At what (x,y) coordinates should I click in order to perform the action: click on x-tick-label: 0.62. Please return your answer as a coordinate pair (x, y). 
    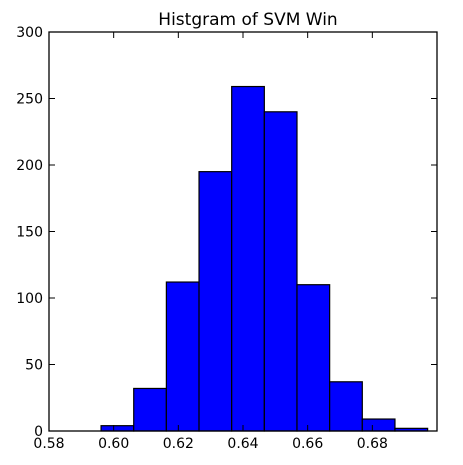
    Looking at the image, I should click on (178, 444).